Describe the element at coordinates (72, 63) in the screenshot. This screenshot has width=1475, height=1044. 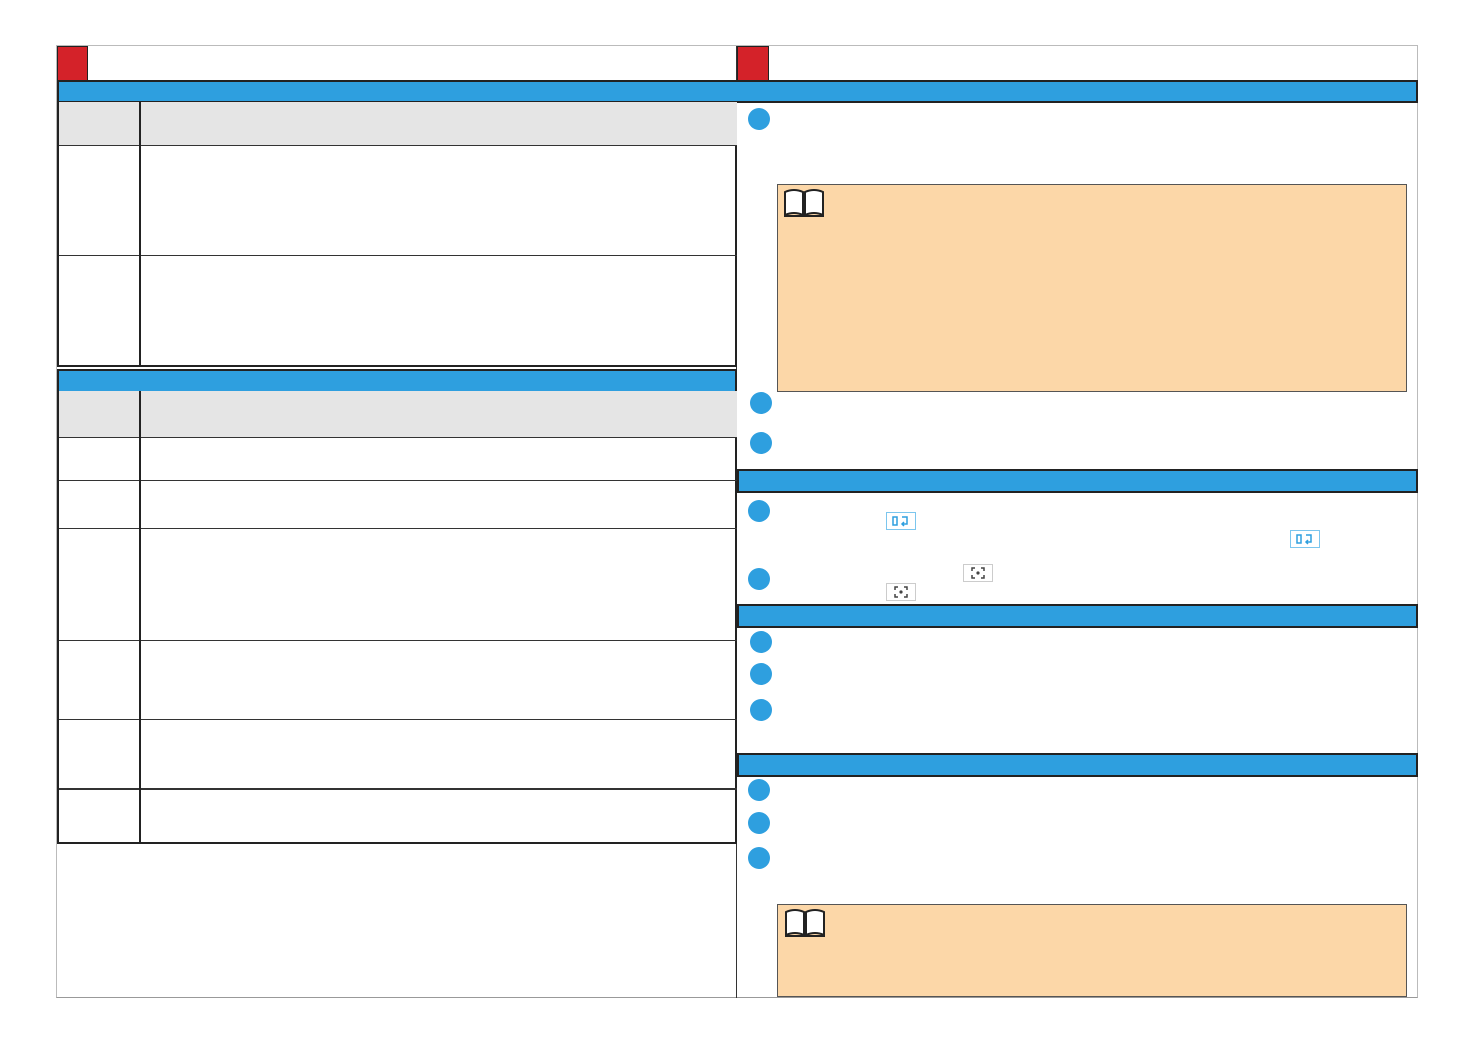
I see `left-section-marker` at that location.